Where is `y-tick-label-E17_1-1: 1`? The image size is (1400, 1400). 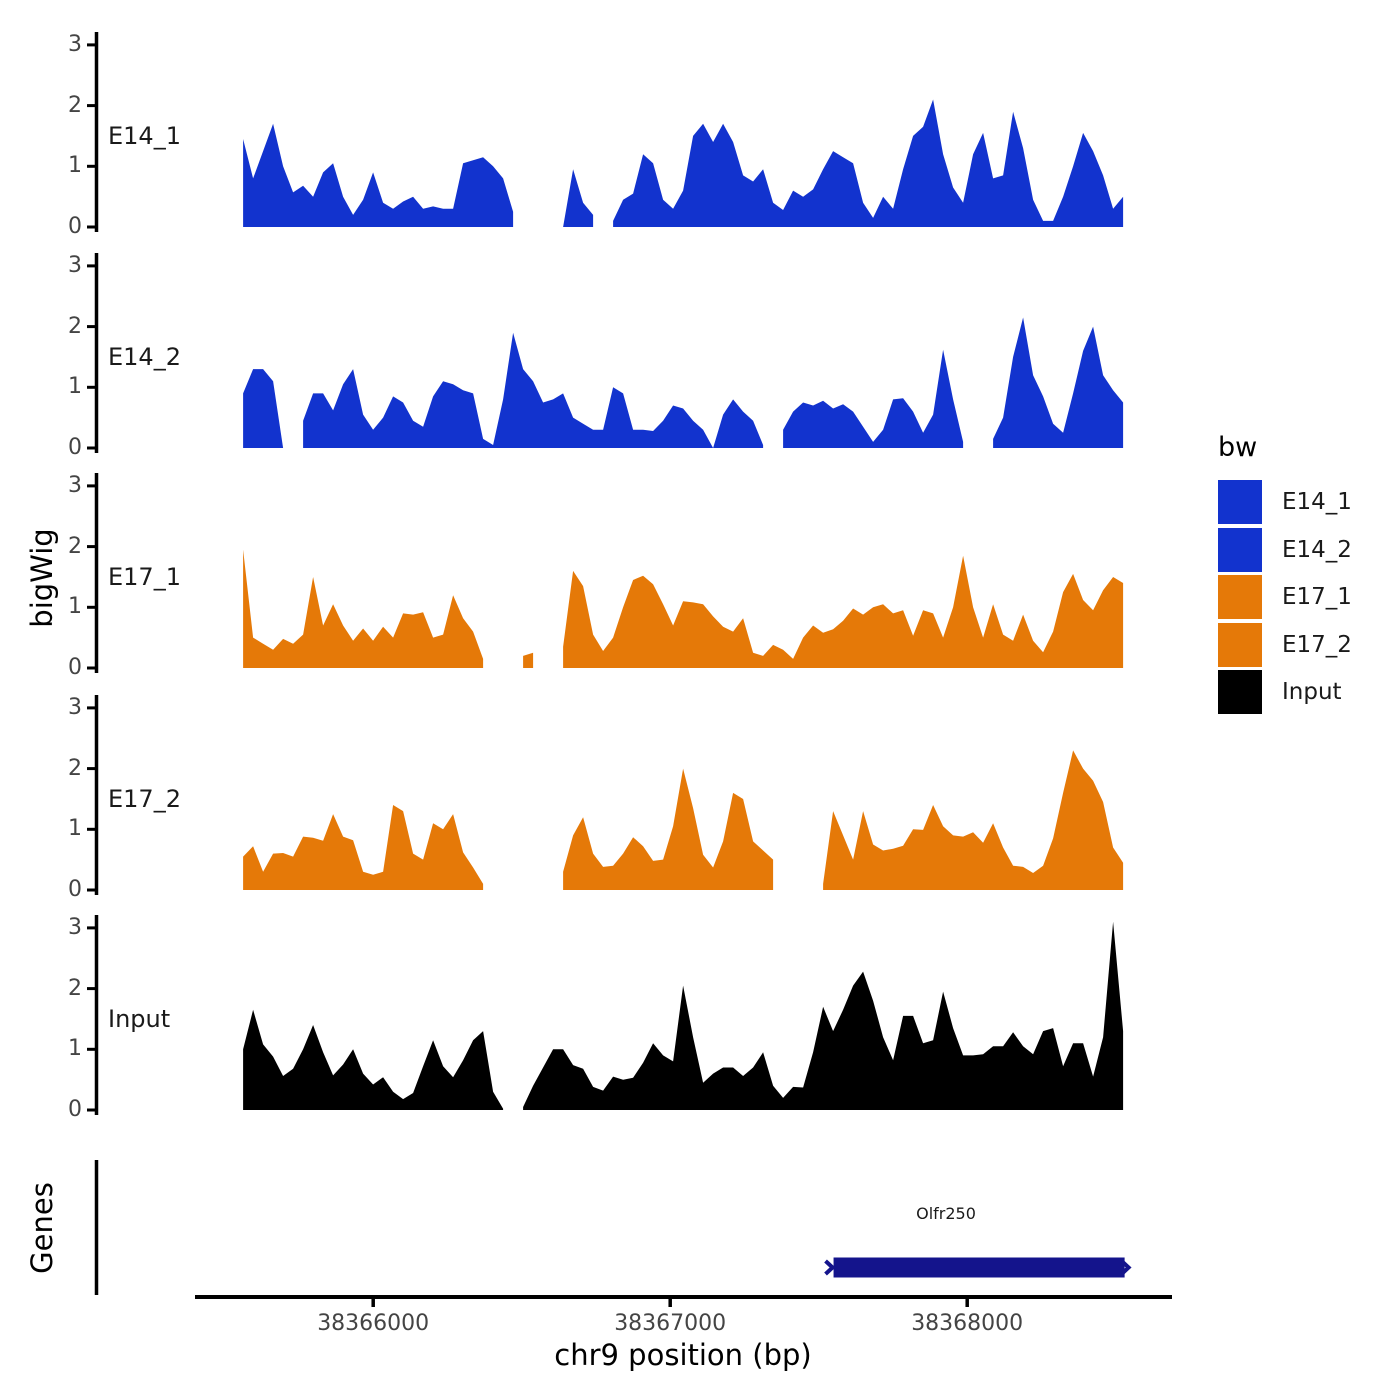 y-tick-label-E17_1-1: 1 is located at coordinates (75, 607).